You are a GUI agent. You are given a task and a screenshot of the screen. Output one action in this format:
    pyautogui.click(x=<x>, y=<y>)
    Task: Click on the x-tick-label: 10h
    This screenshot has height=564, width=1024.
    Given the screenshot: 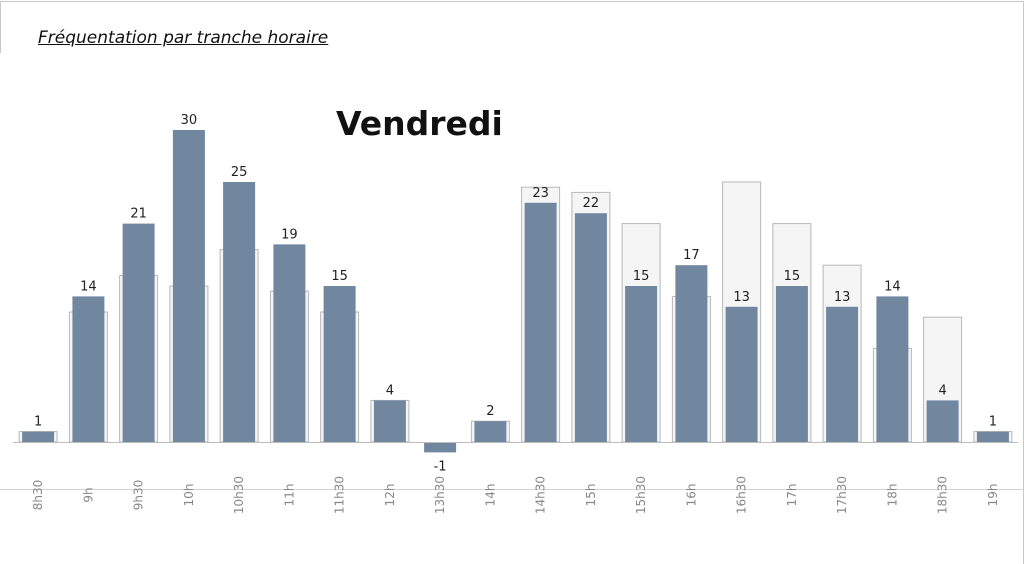 What is the action you would take?
    pyautogui.click(x=189, y=495)
    